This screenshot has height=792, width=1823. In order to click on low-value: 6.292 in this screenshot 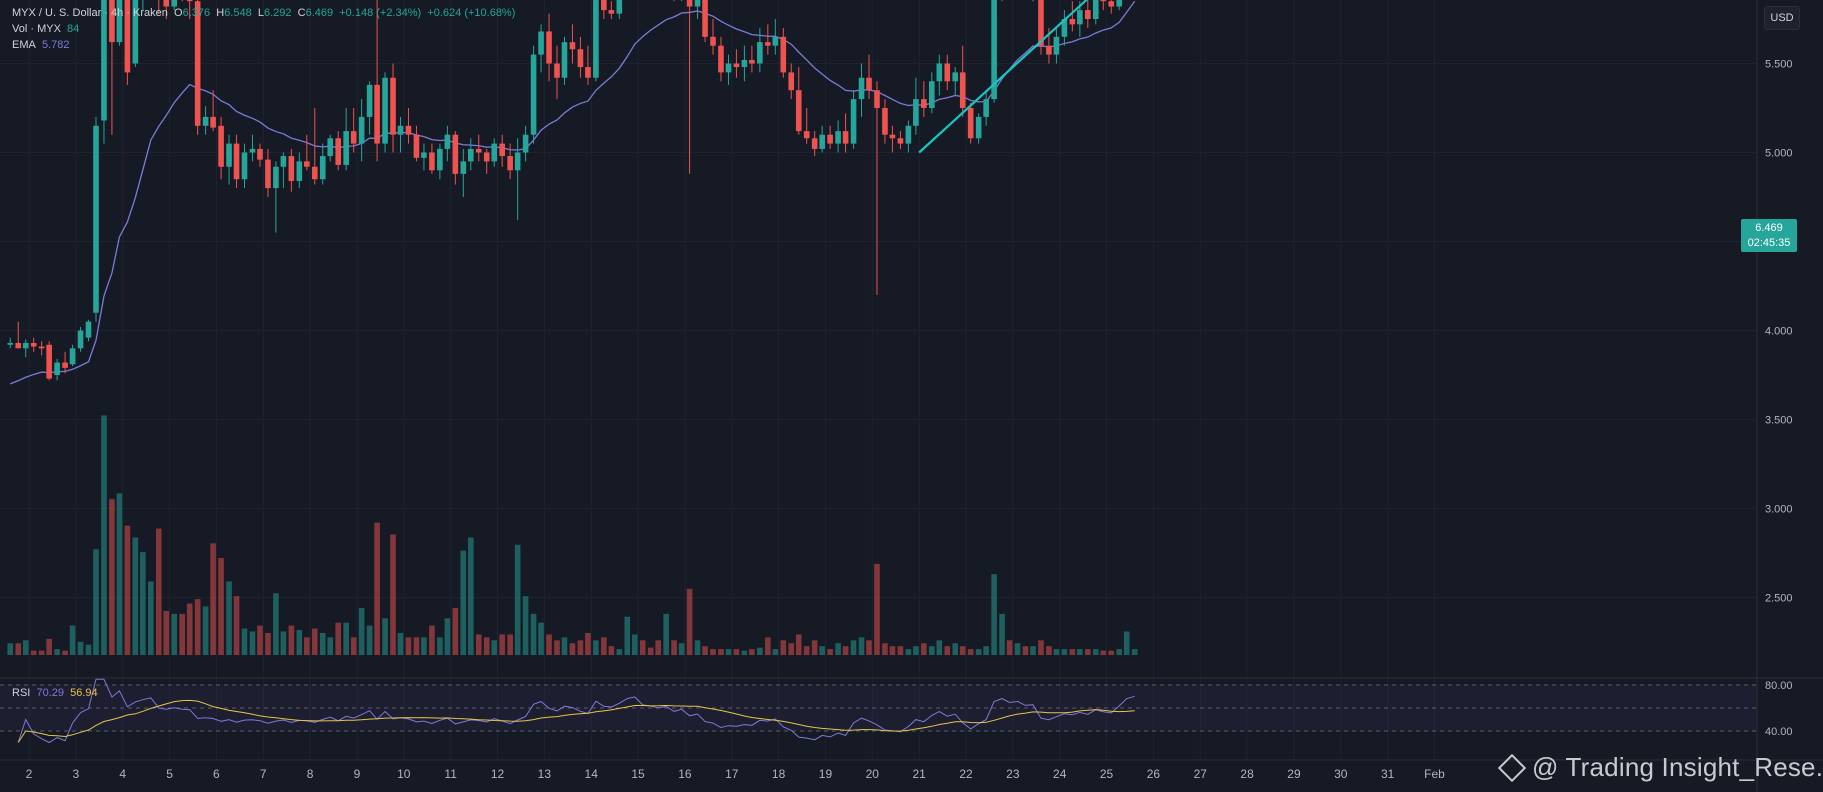, I will do `click(277, 13)`.